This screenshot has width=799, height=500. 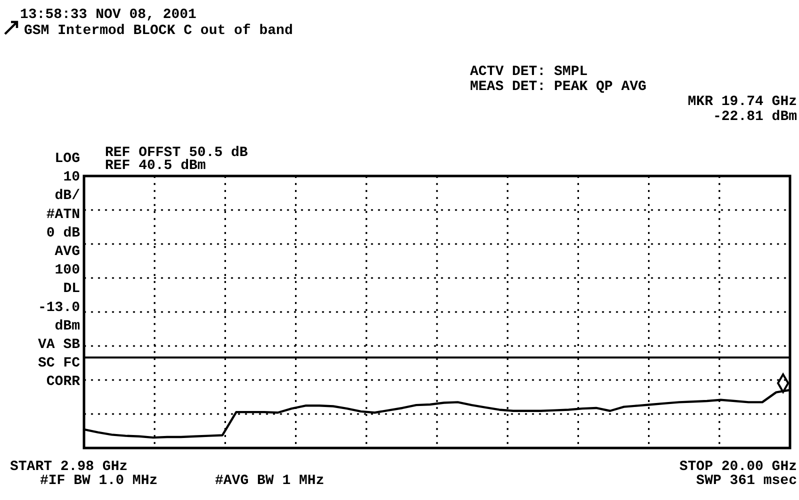 What do you see at coordinates (71, 289) in the screenshot?
I see `text: DL` at bounding box center [71, 289].